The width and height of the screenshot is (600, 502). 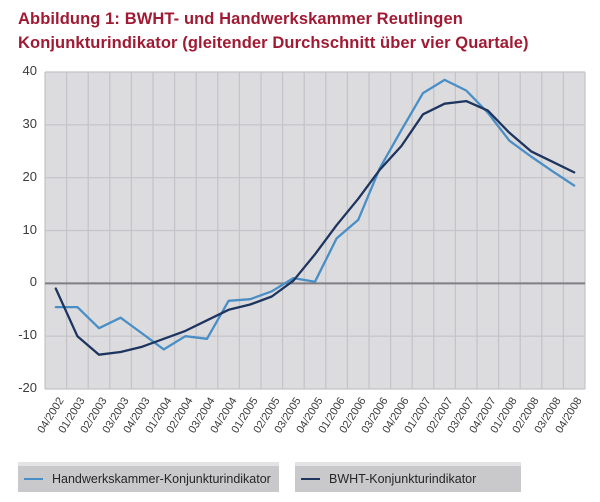 I want to click on y-axis: 40 30 20 10 0 -10 -20, so click(x=20, y=200).